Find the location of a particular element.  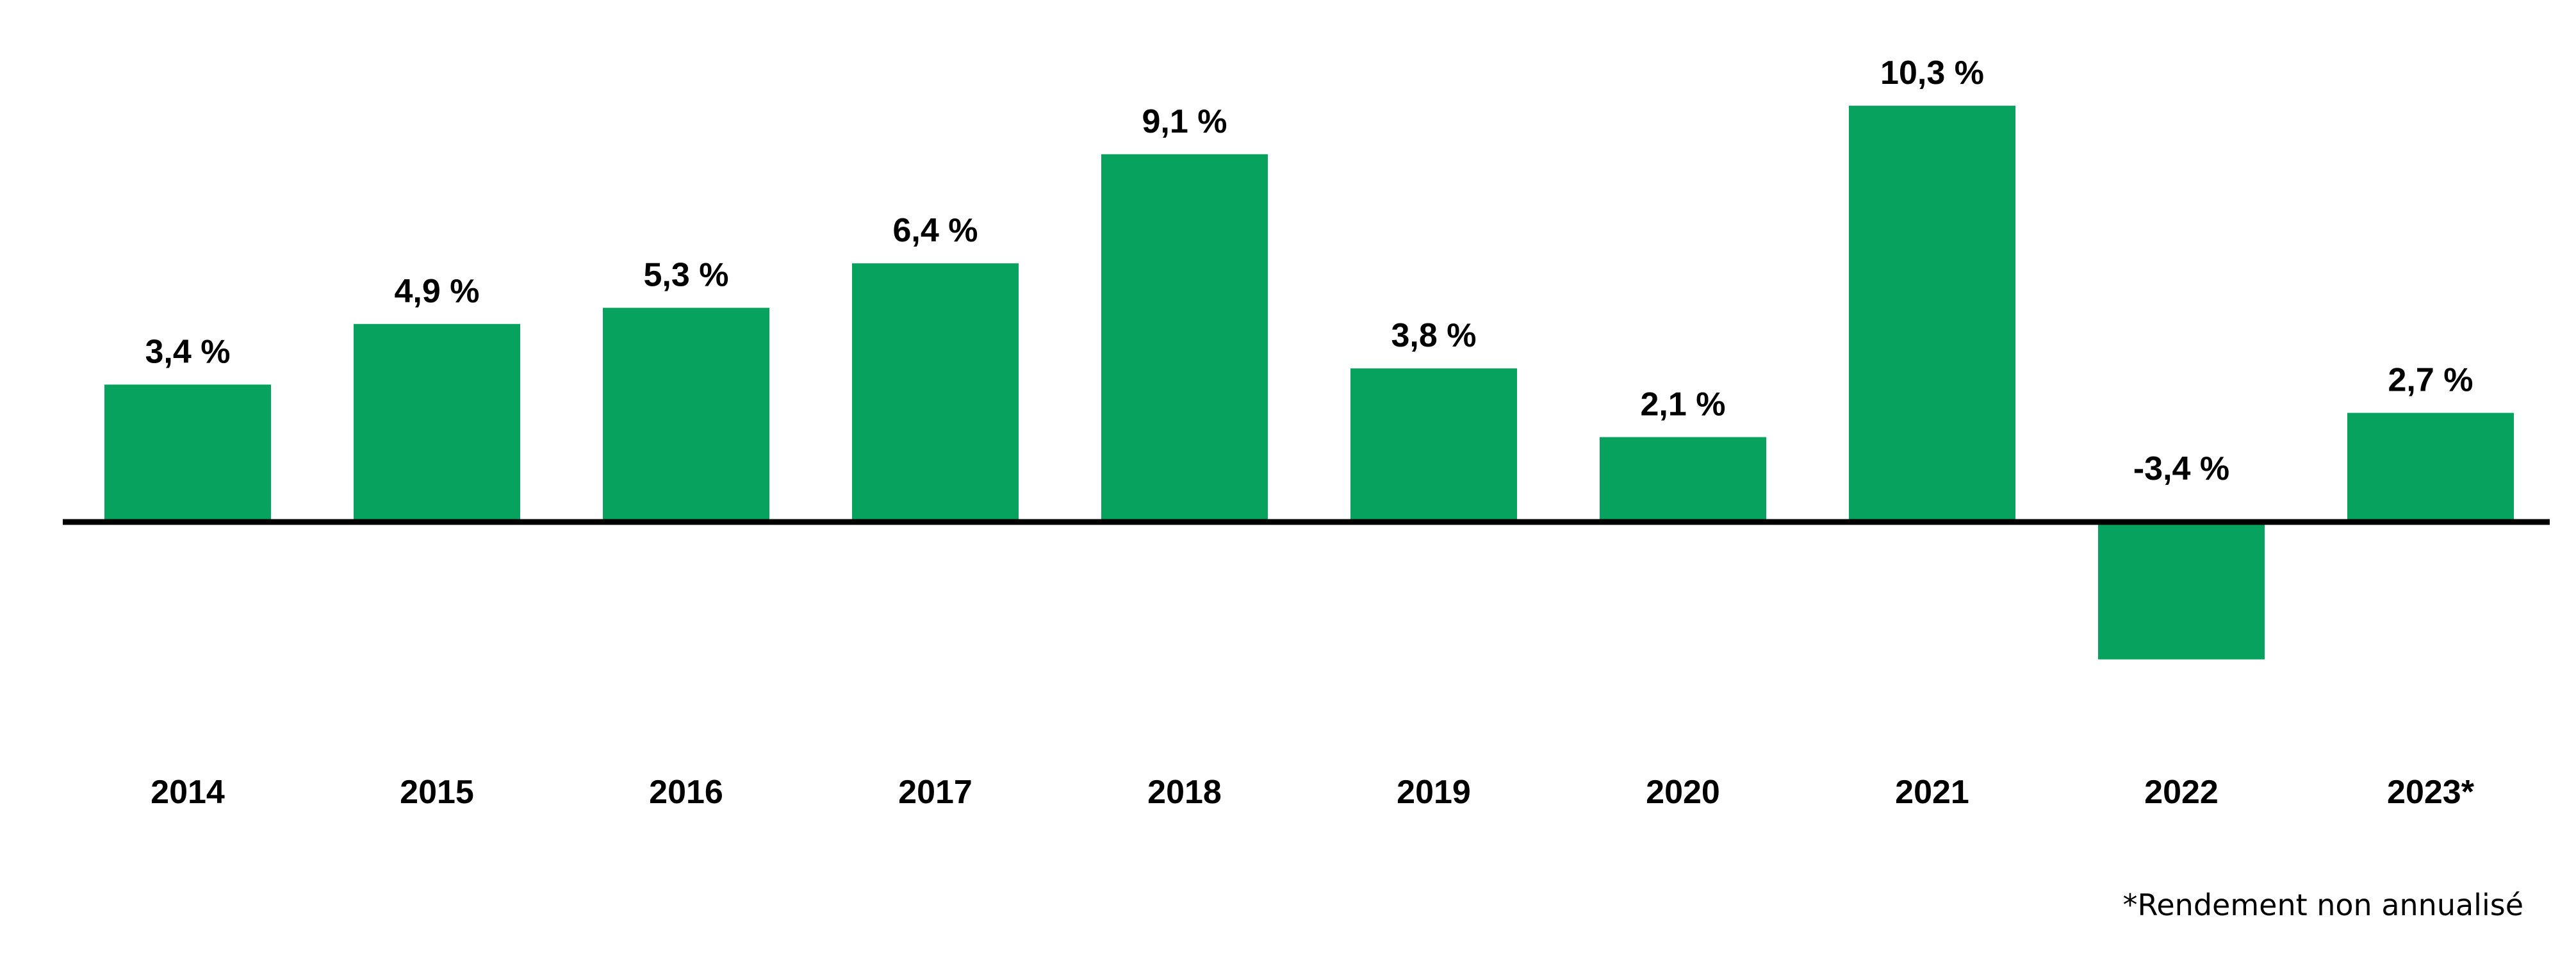

bar-2020 is located at coordinates (1683, 479).